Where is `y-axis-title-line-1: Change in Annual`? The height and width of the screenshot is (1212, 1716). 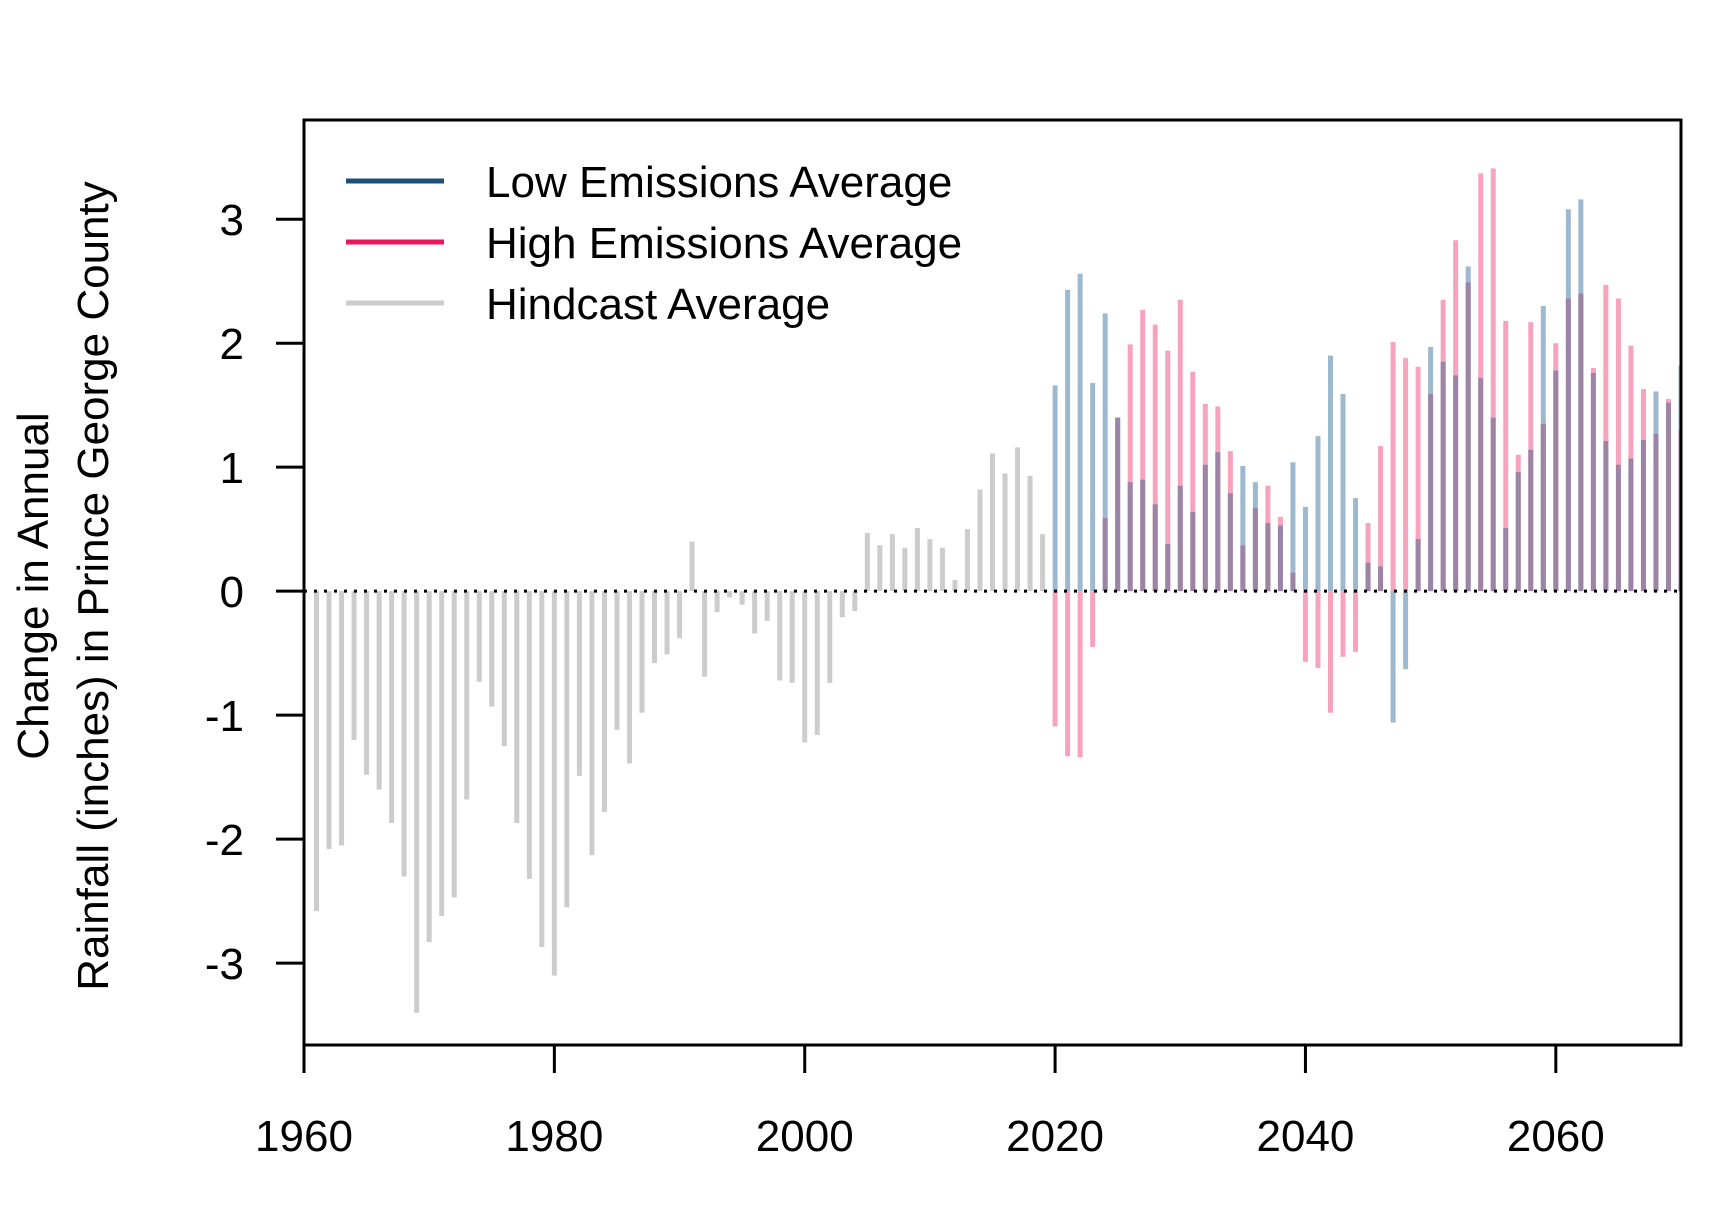
y-axis-title-line-1: Change in Annual is located at coordinates (33, 585).